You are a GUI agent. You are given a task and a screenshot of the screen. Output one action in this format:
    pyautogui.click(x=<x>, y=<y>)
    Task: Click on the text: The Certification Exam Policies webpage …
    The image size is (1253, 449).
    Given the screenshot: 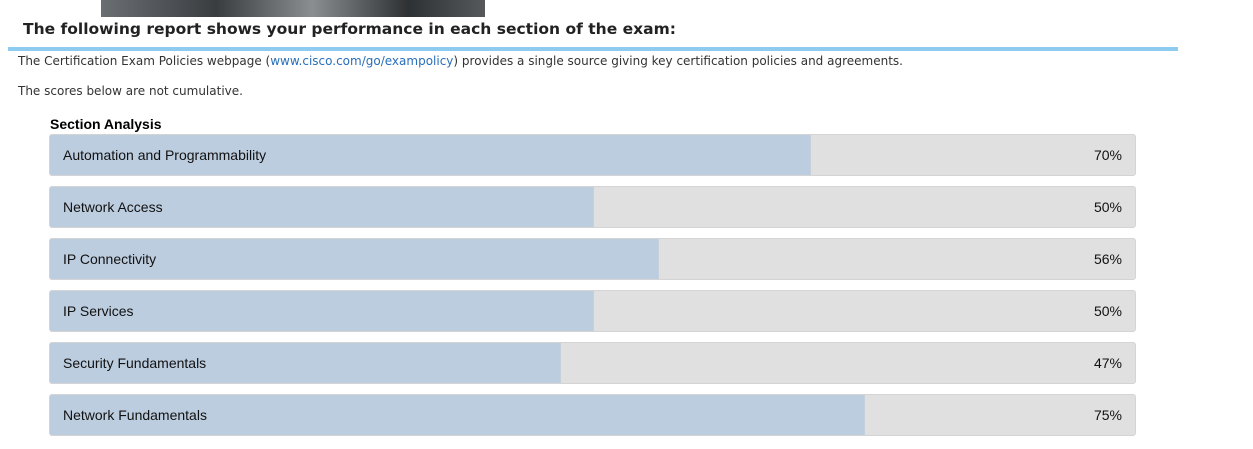 What is the action you would take?
    pyautogui.click(x=144, y=61)
    